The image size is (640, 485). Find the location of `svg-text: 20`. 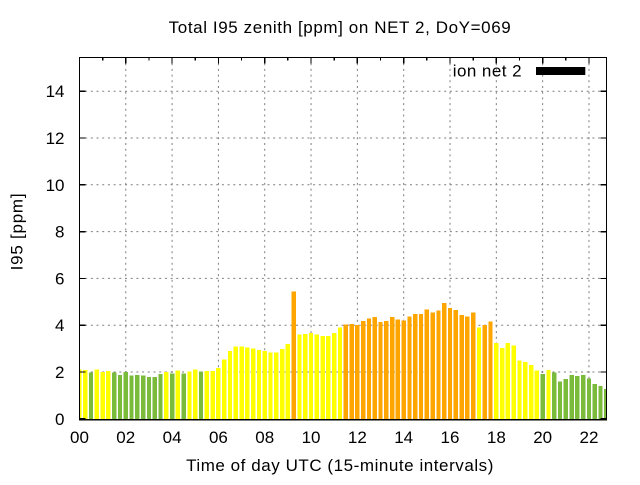

svg-text: 20 is located at coordinates (542, 437).